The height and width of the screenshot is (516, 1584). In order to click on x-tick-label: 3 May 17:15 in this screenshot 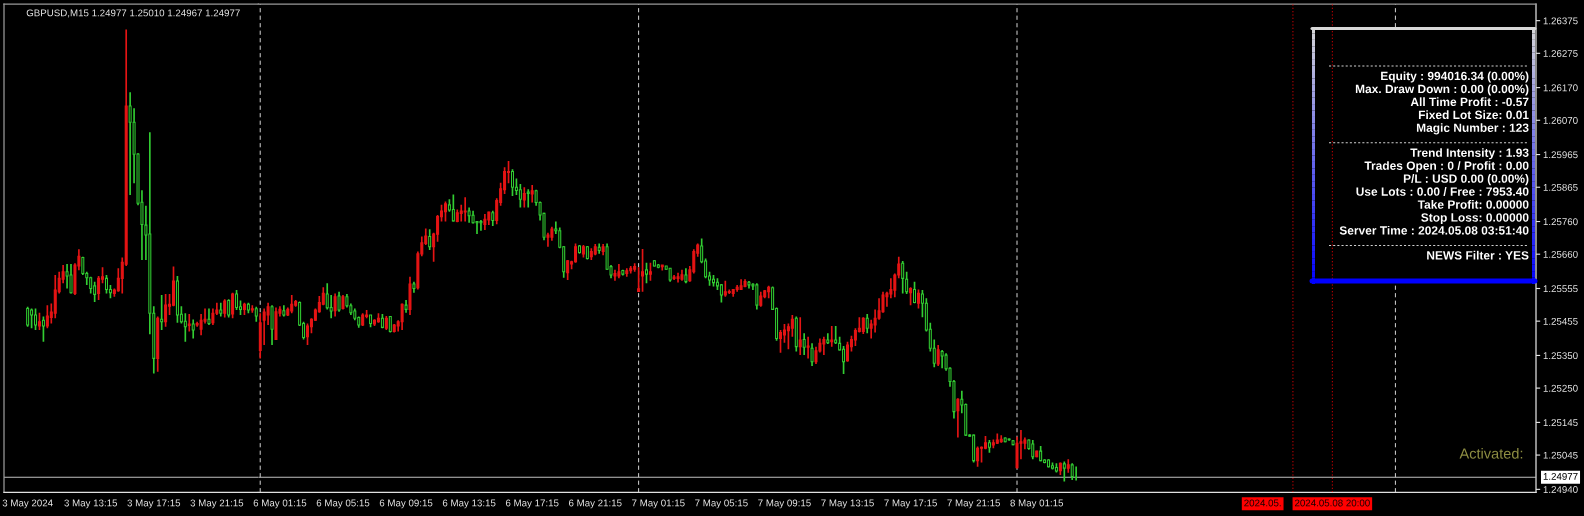, I will do `click(154, 504)`.